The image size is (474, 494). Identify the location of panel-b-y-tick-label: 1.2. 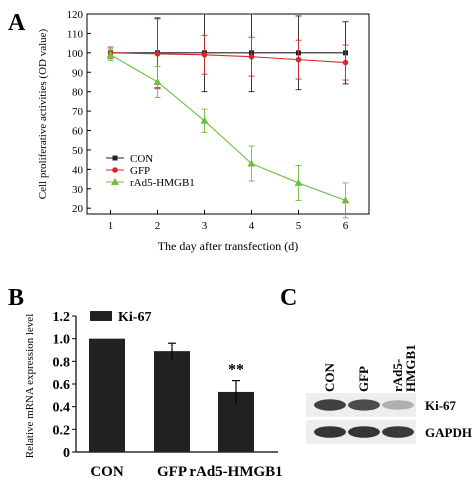
(62, 317).